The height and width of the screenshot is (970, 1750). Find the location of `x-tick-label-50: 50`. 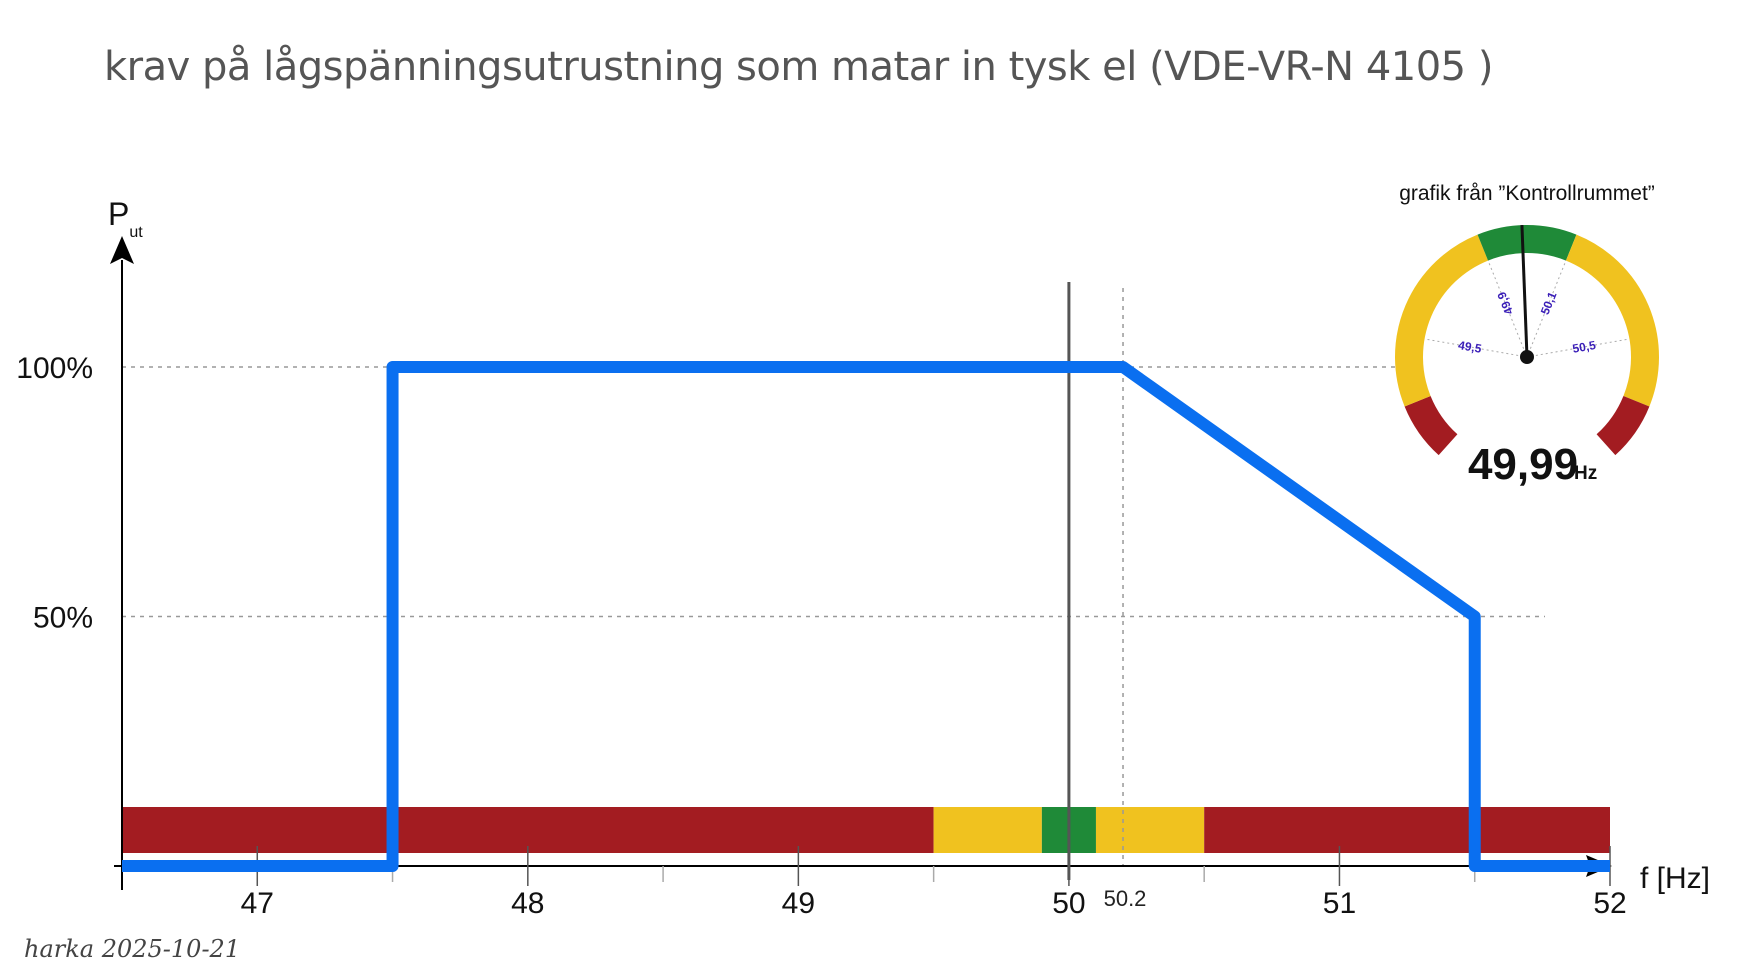

x-tick-label-50: 50 is located at coordinates (1068, 903).